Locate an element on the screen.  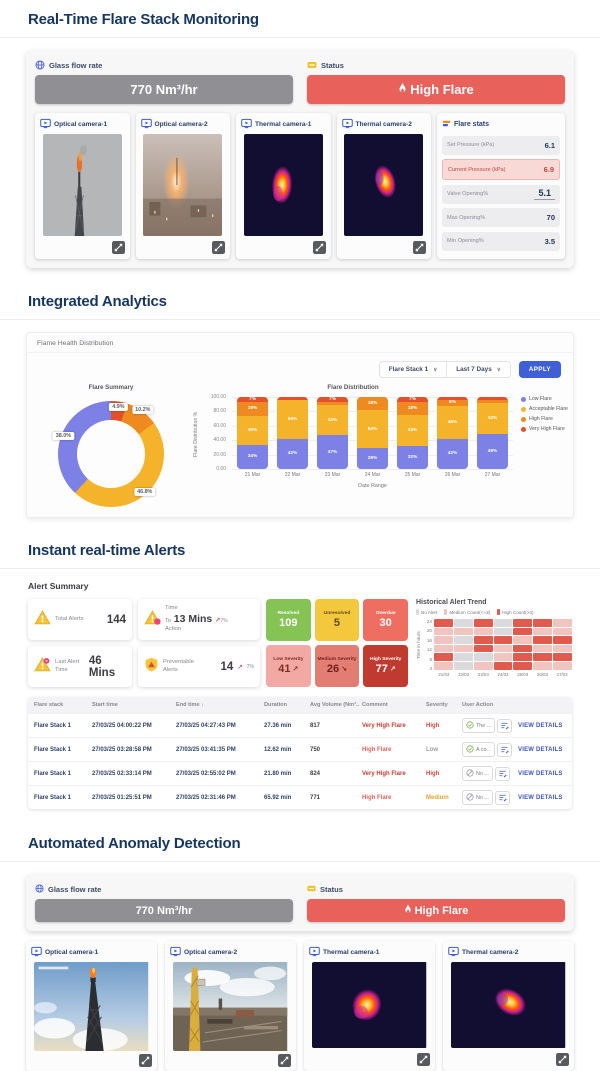
legend-swatch is located at coordinates (417, 612).